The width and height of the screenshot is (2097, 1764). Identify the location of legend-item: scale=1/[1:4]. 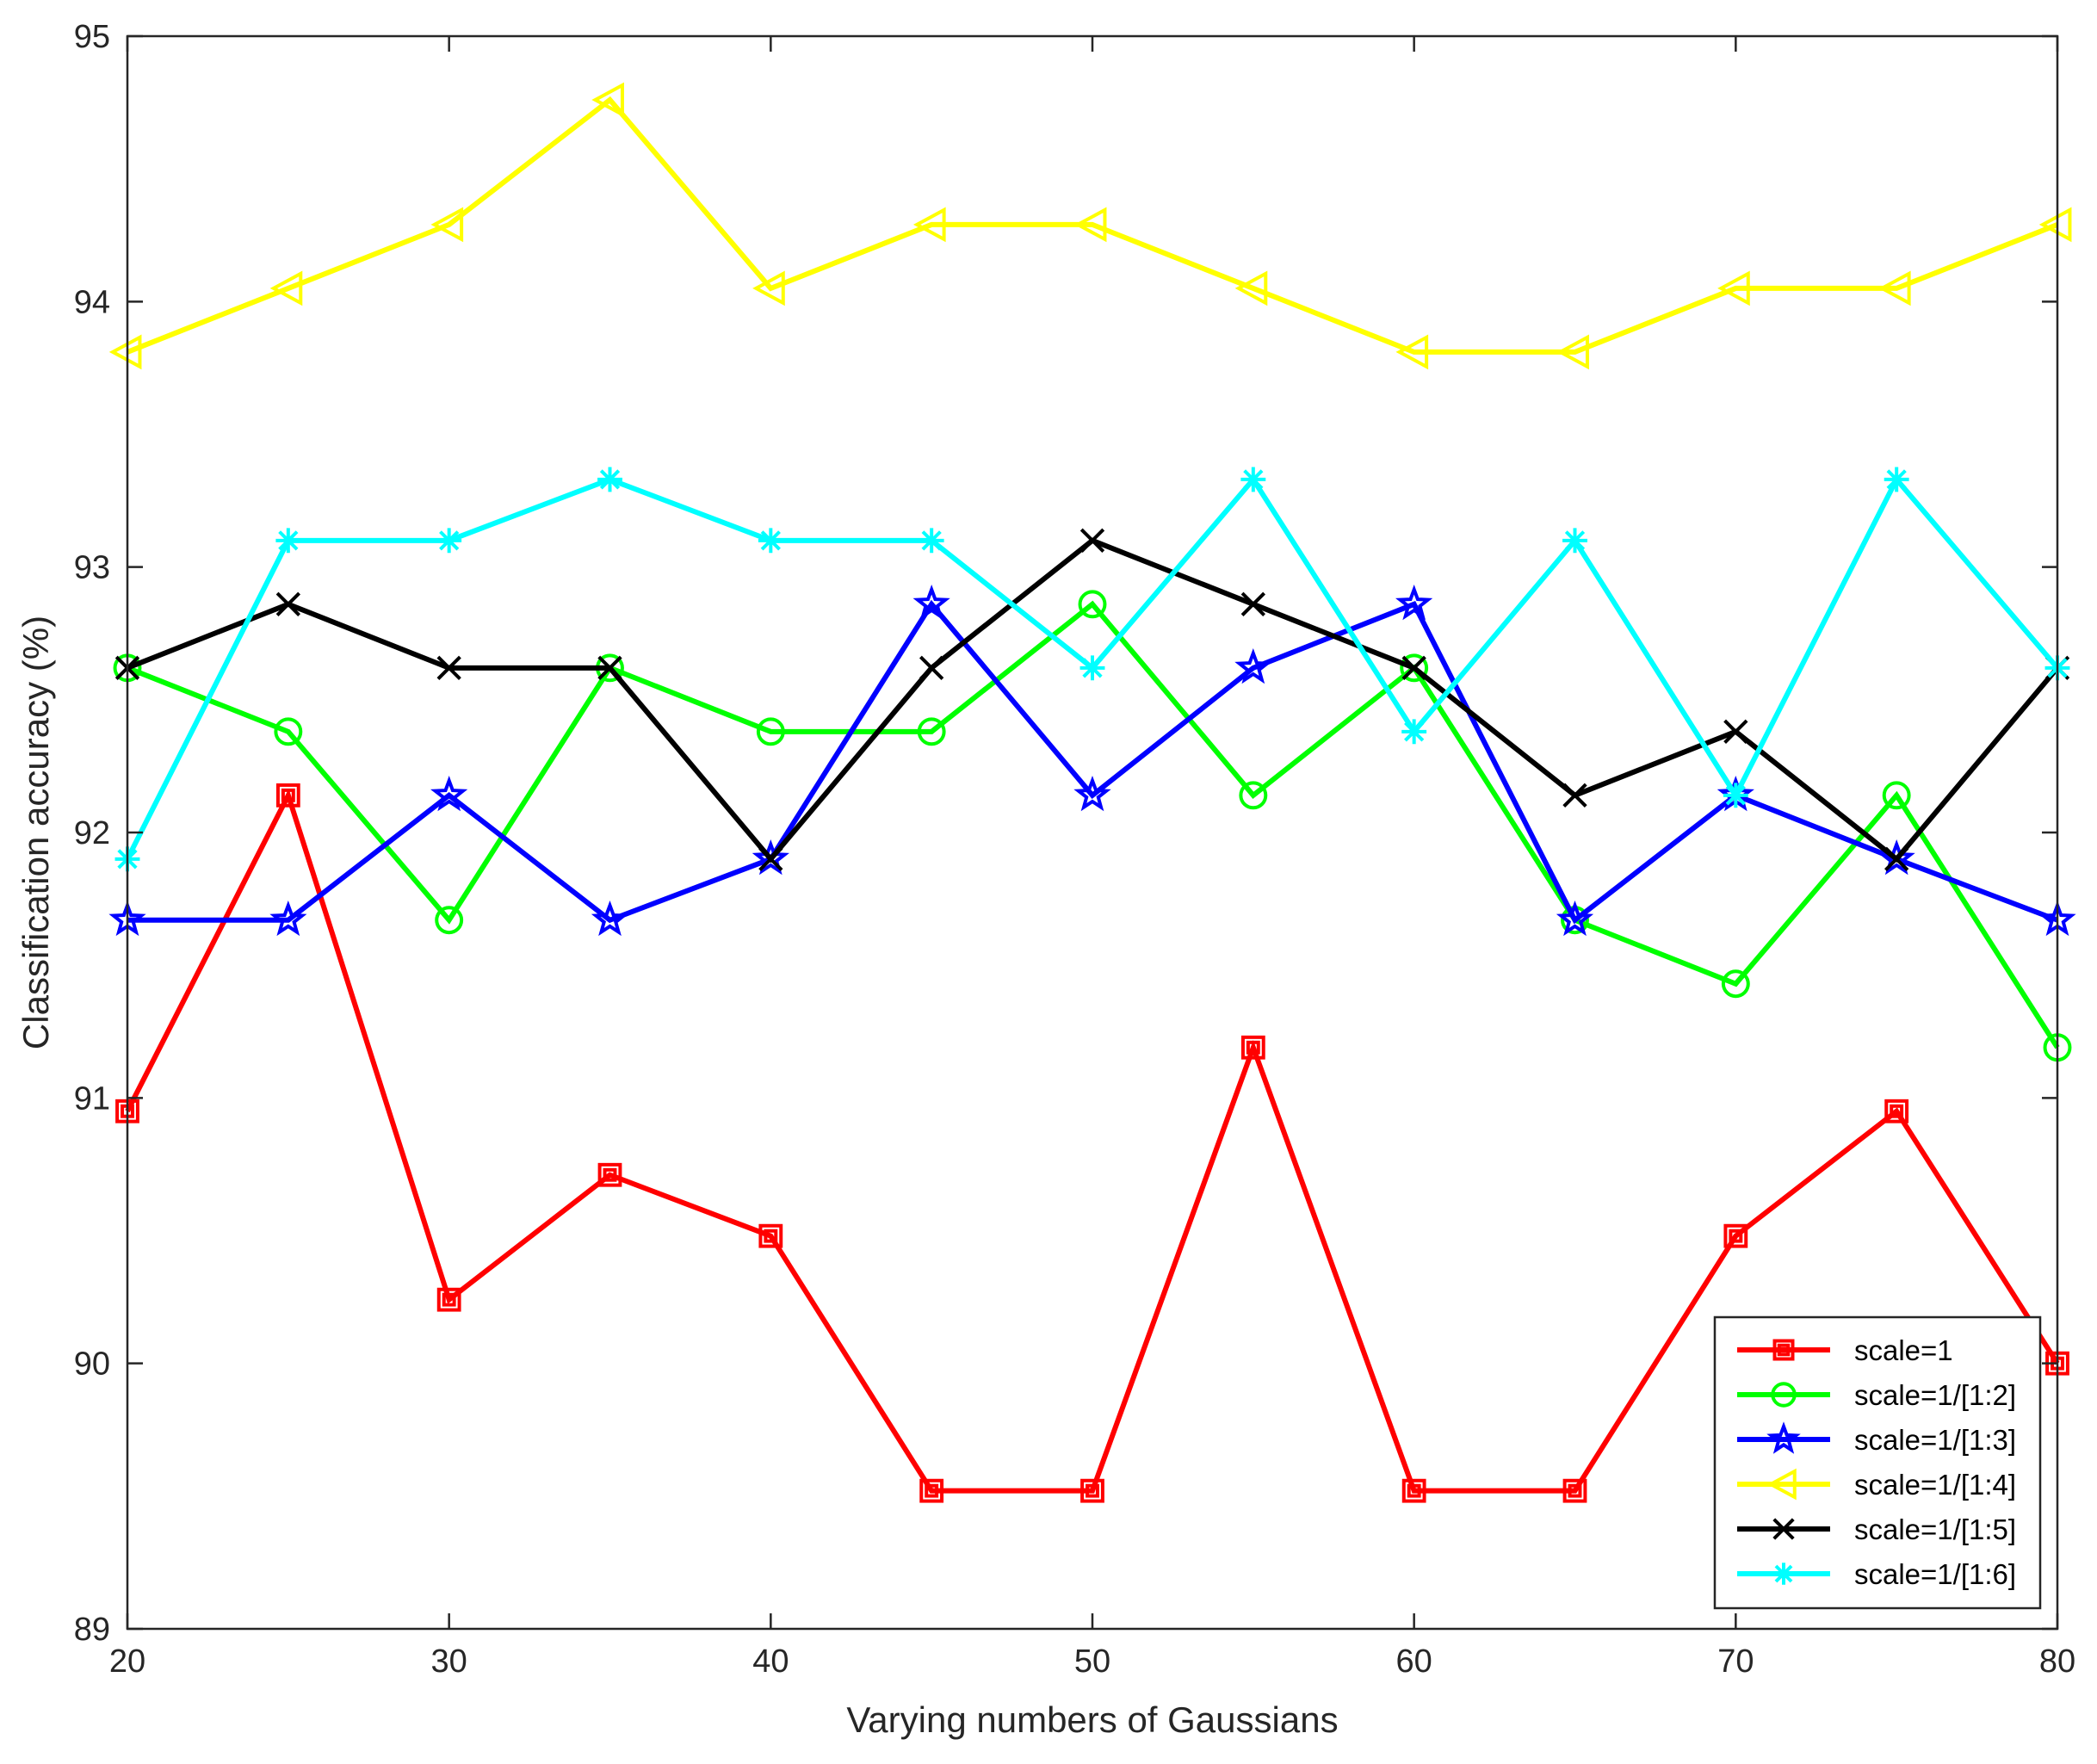
(1876, 1484).